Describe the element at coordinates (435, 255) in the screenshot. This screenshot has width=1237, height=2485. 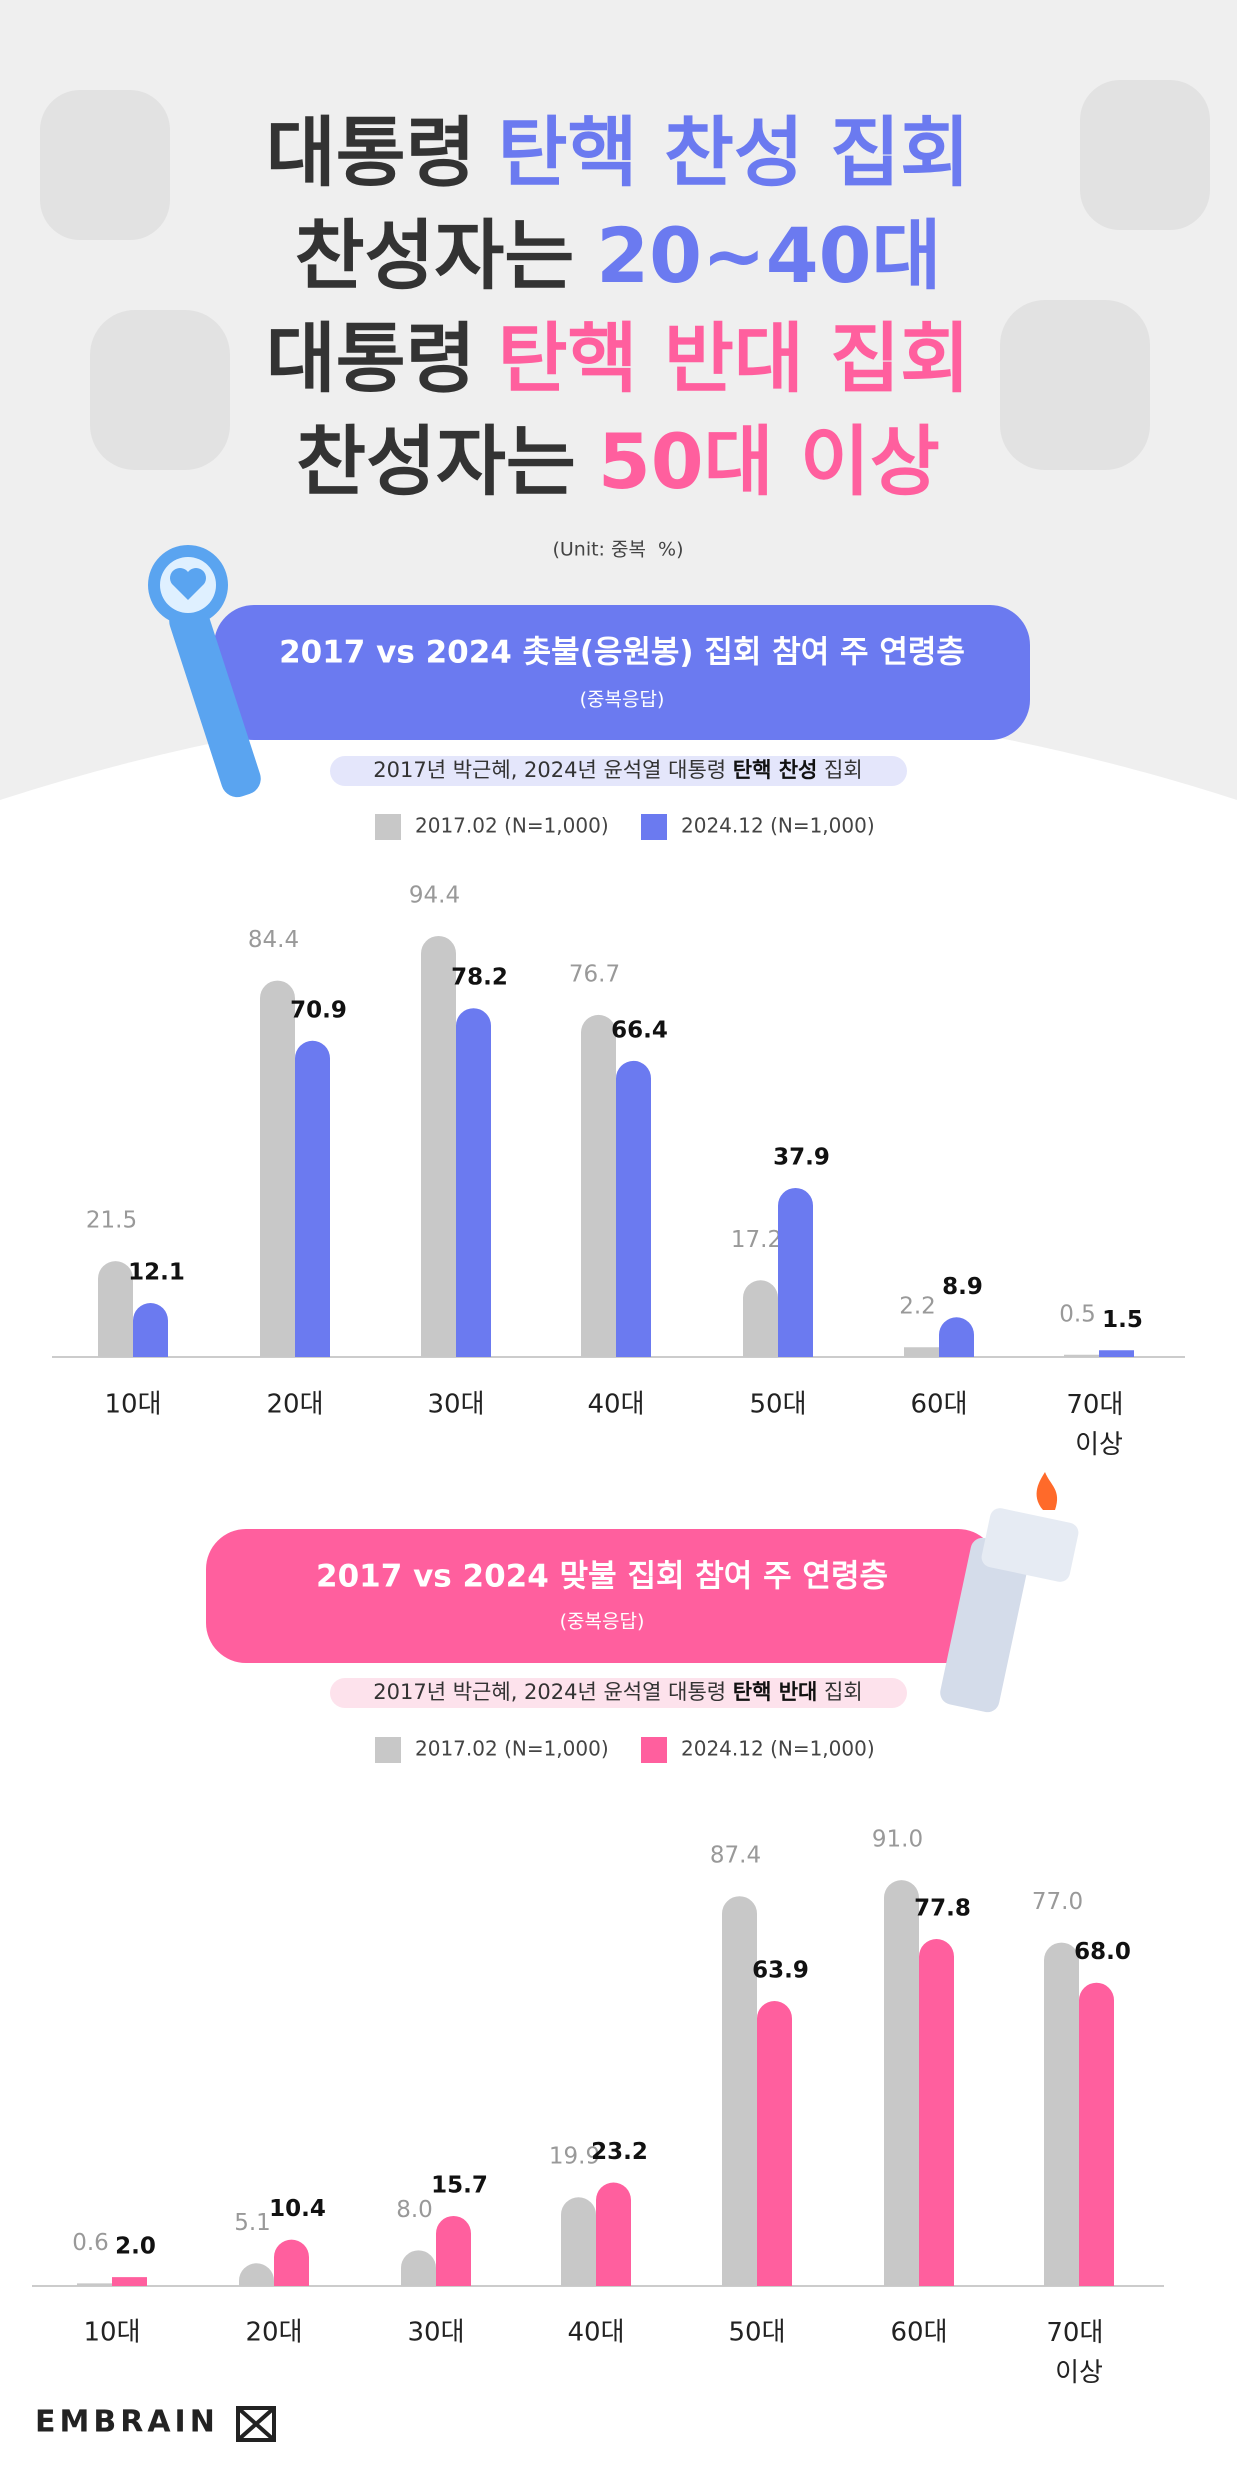
I see `headline-text: 찬성자는` at that location.